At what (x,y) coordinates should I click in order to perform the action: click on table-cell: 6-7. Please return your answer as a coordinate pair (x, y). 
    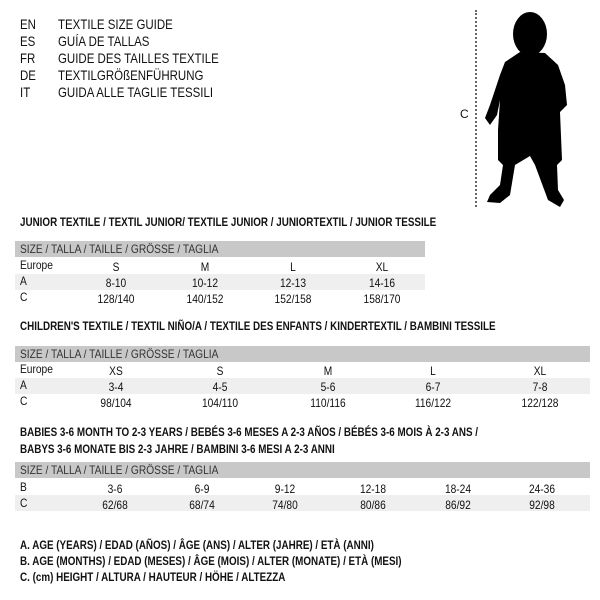
    Looking at the image, I should click on (433, 387).